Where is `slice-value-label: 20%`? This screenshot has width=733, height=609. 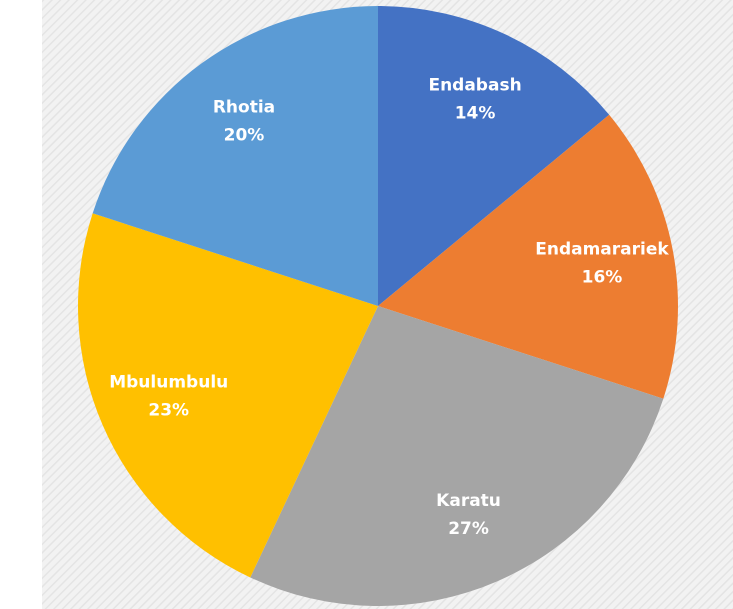
slice-value-label: 20% is located at coordinates (244, 136).